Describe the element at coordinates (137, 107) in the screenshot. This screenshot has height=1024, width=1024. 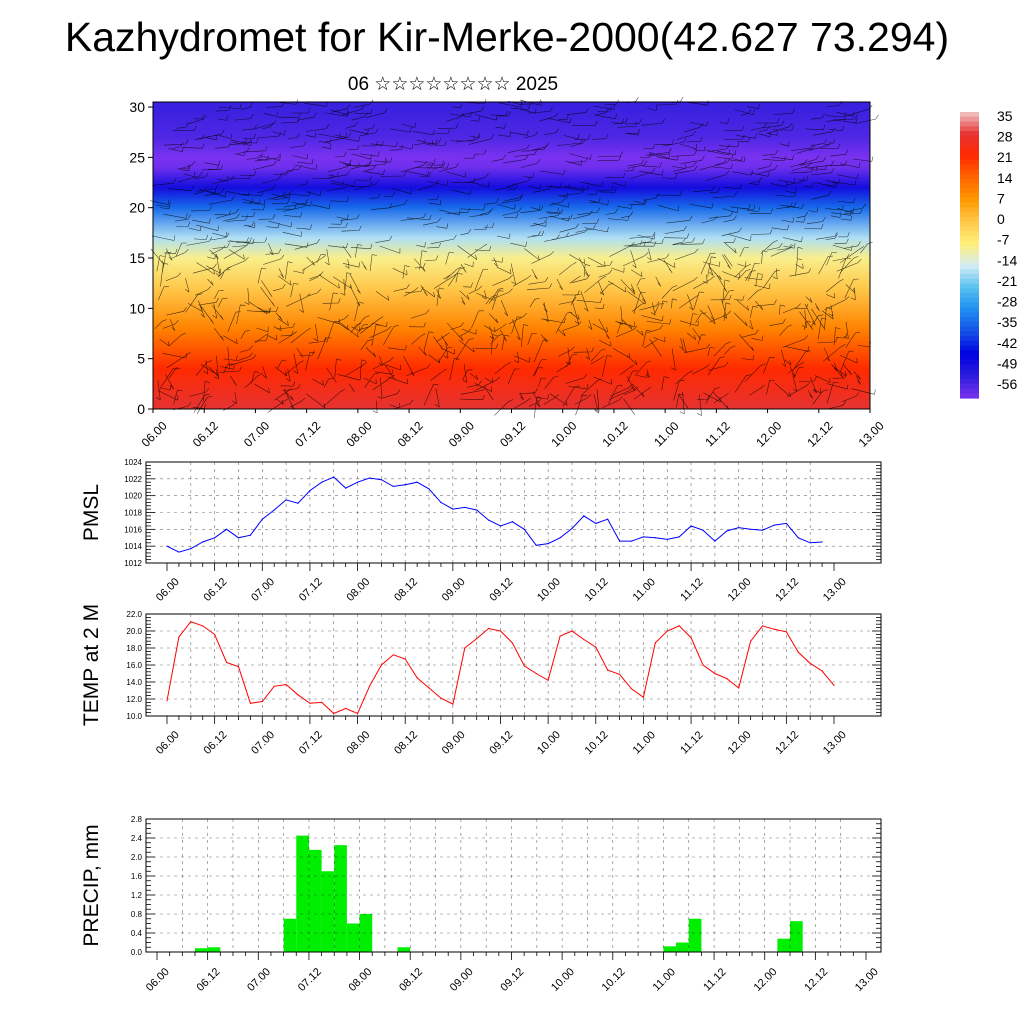
I see `y-tick-label: 30` at that location.